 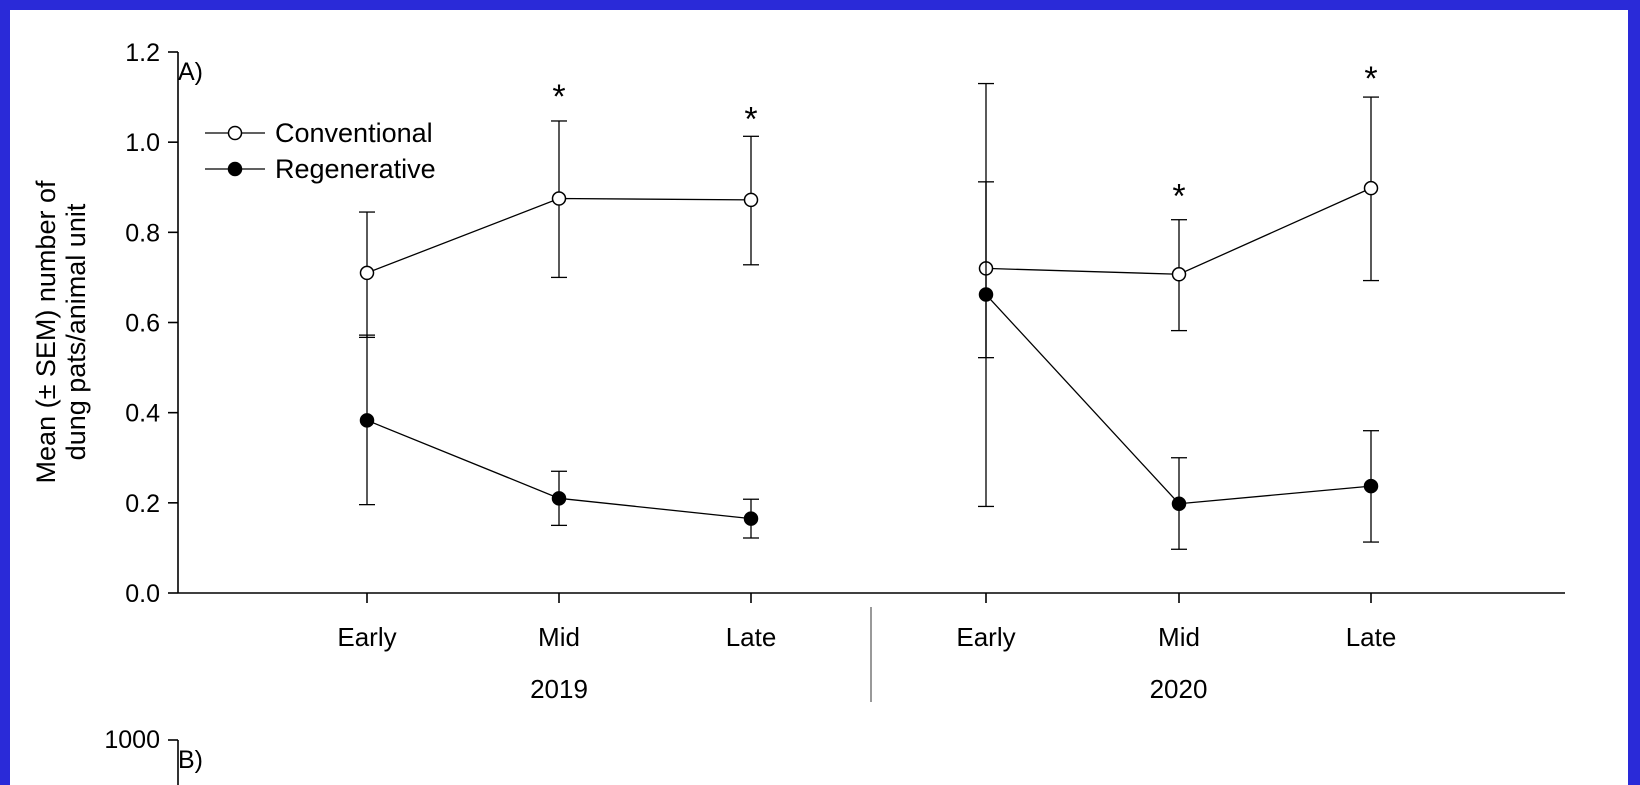 I want to click on y-axis-ticks: 0.0 0.2 0.4 0.6 0.8 1.0 1.2, so click(x=151, y=323).